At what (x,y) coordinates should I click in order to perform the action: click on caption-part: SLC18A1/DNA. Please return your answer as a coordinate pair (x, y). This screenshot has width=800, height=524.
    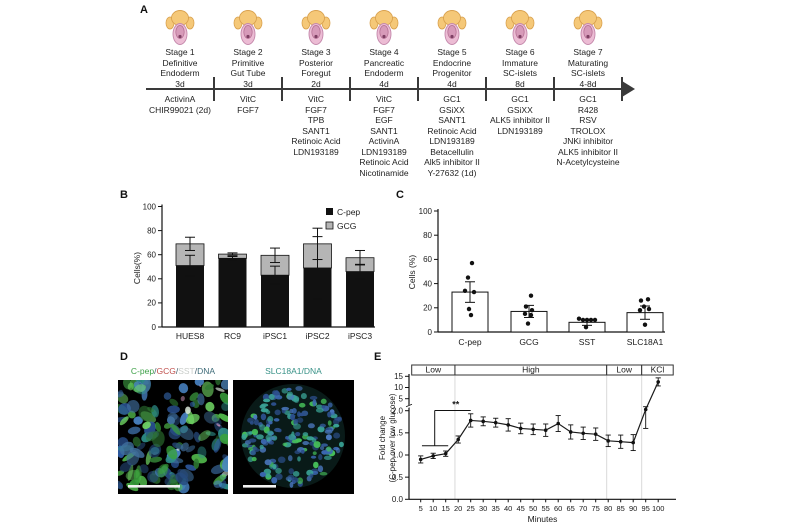
    Looking at the image, I should click on (293, 371).